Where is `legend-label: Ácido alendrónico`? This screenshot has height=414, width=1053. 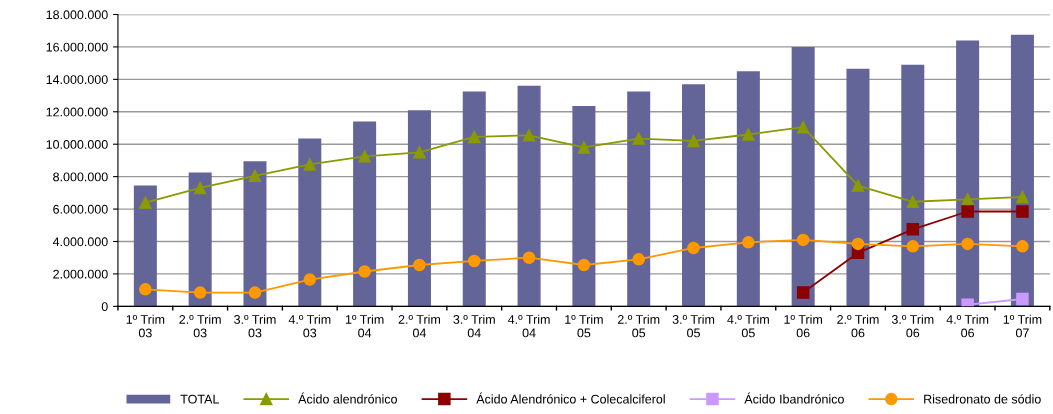 legend-label: Ácido alendrónico is located at coordinates (347, 398).